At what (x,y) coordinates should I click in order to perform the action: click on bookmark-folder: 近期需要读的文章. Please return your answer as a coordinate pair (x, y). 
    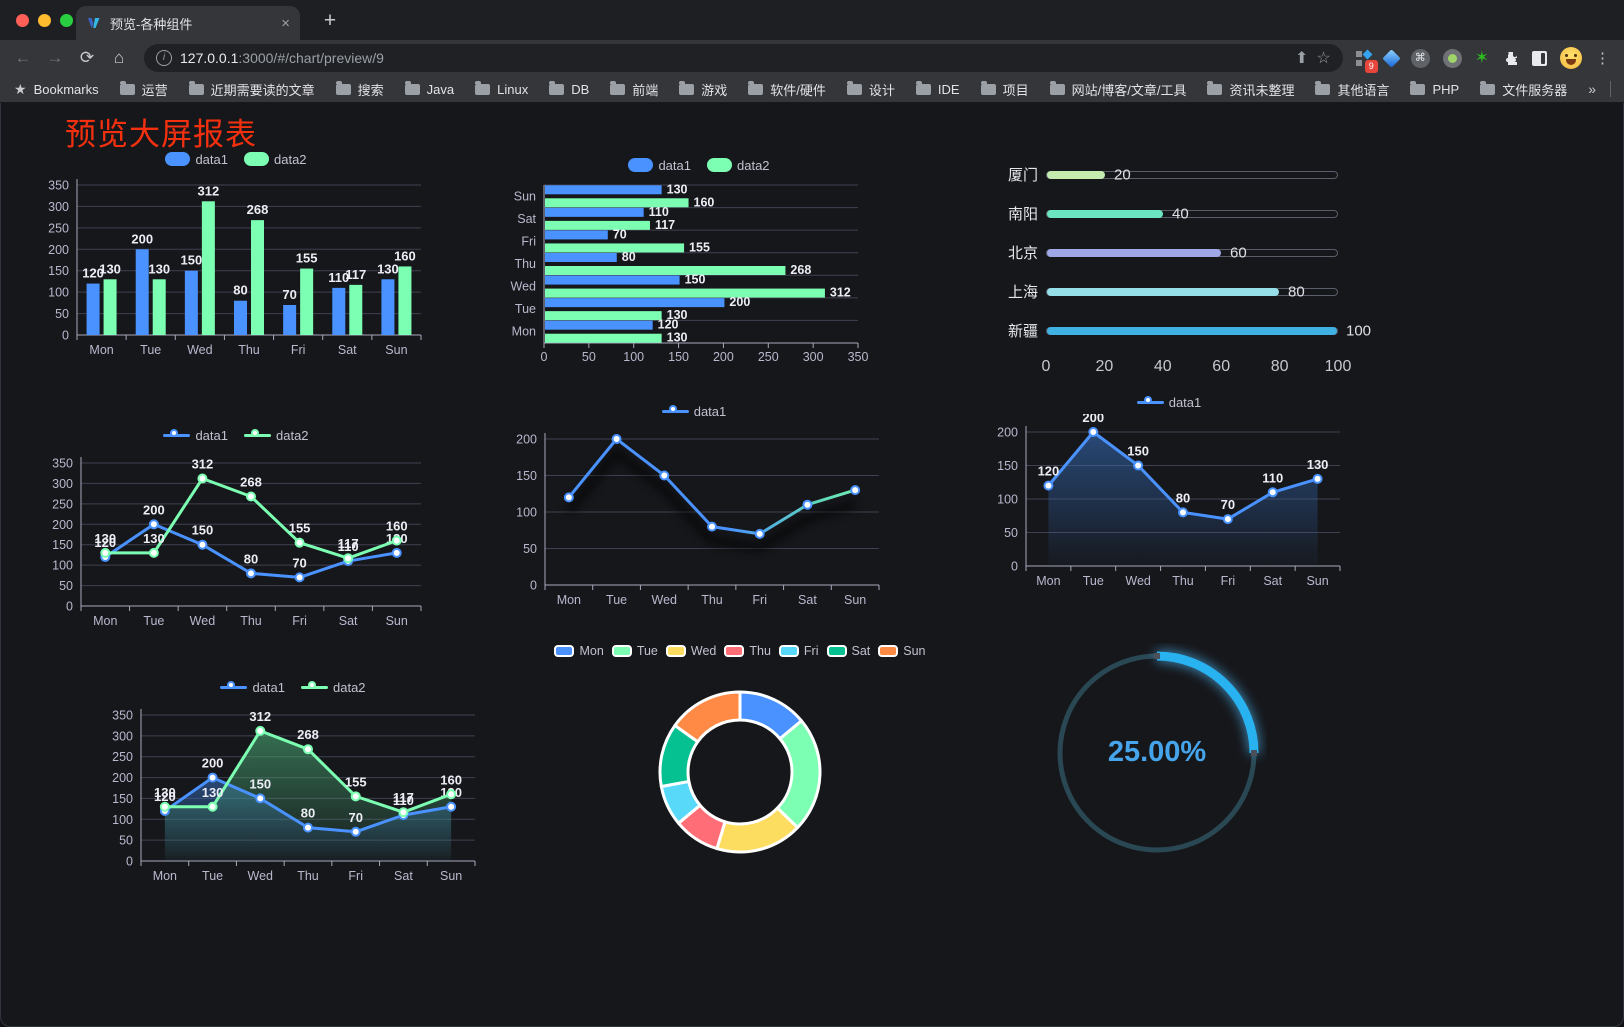
    Looking at the image, I should click on (251, 89).